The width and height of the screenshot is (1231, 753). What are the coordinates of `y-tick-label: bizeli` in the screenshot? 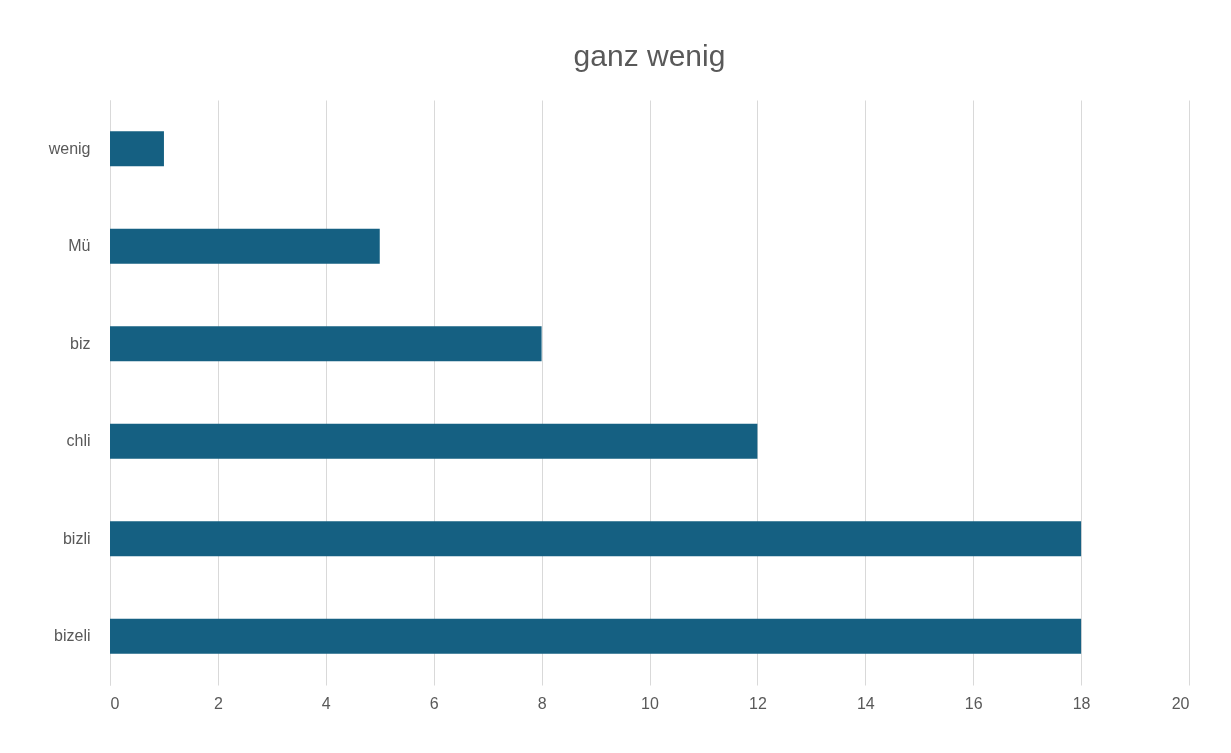 It's located at (72, 636).